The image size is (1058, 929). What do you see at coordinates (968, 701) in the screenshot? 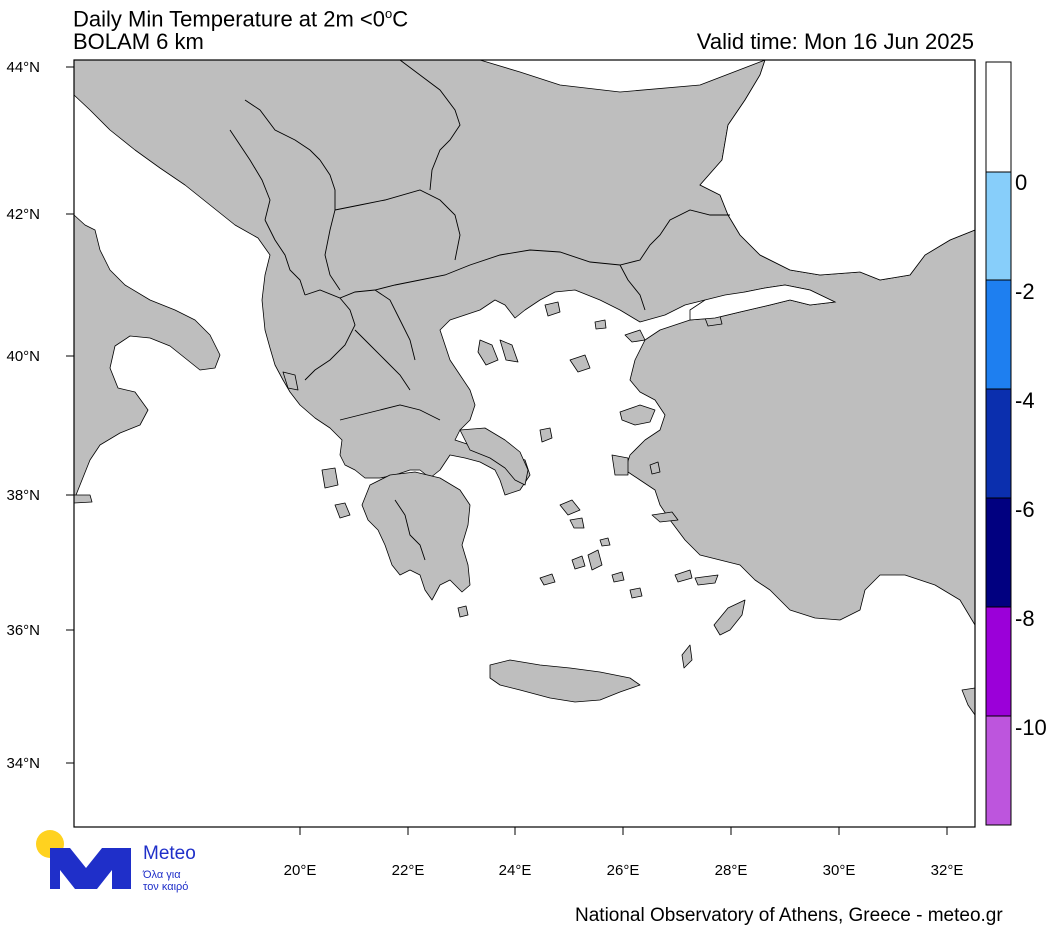
I see `cyprus-edge` at bounding box center [968, 701].